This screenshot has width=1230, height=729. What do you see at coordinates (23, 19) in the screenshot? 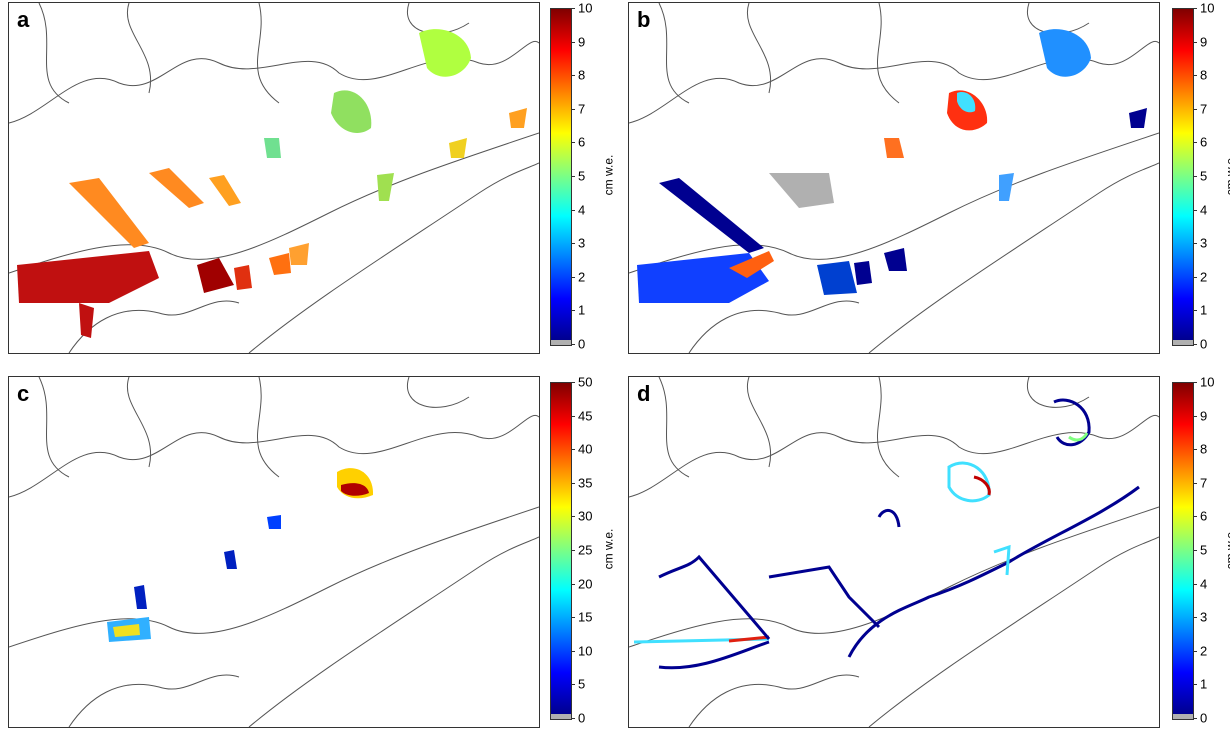
I see `panel-label: a` at bounding box center [23, 19].